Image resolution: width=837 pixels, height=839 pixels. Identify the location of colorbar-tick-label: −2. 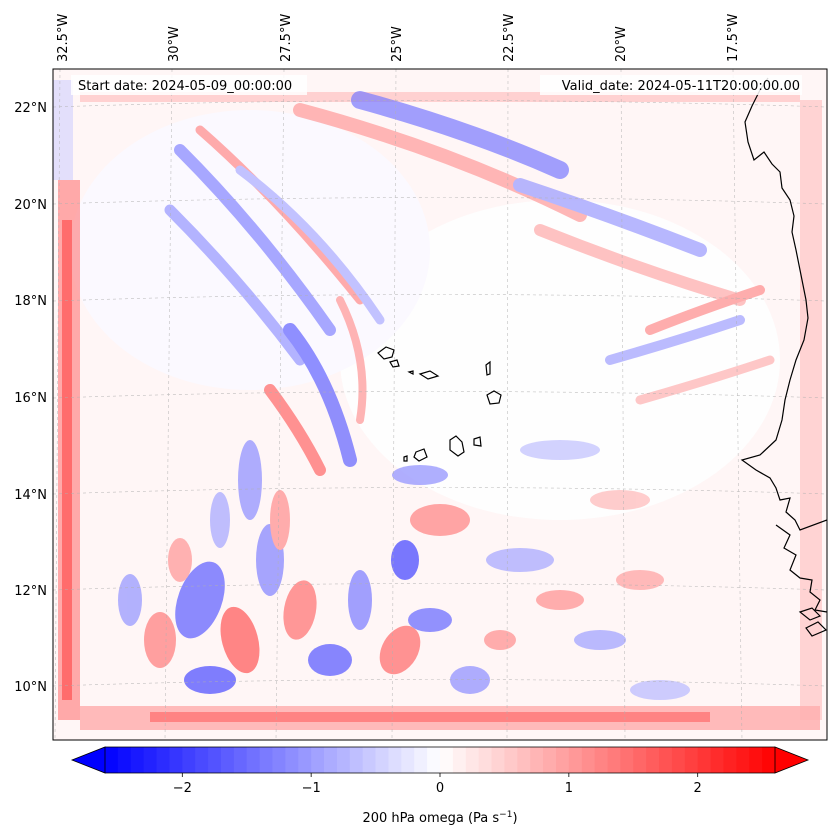
(182, 788).